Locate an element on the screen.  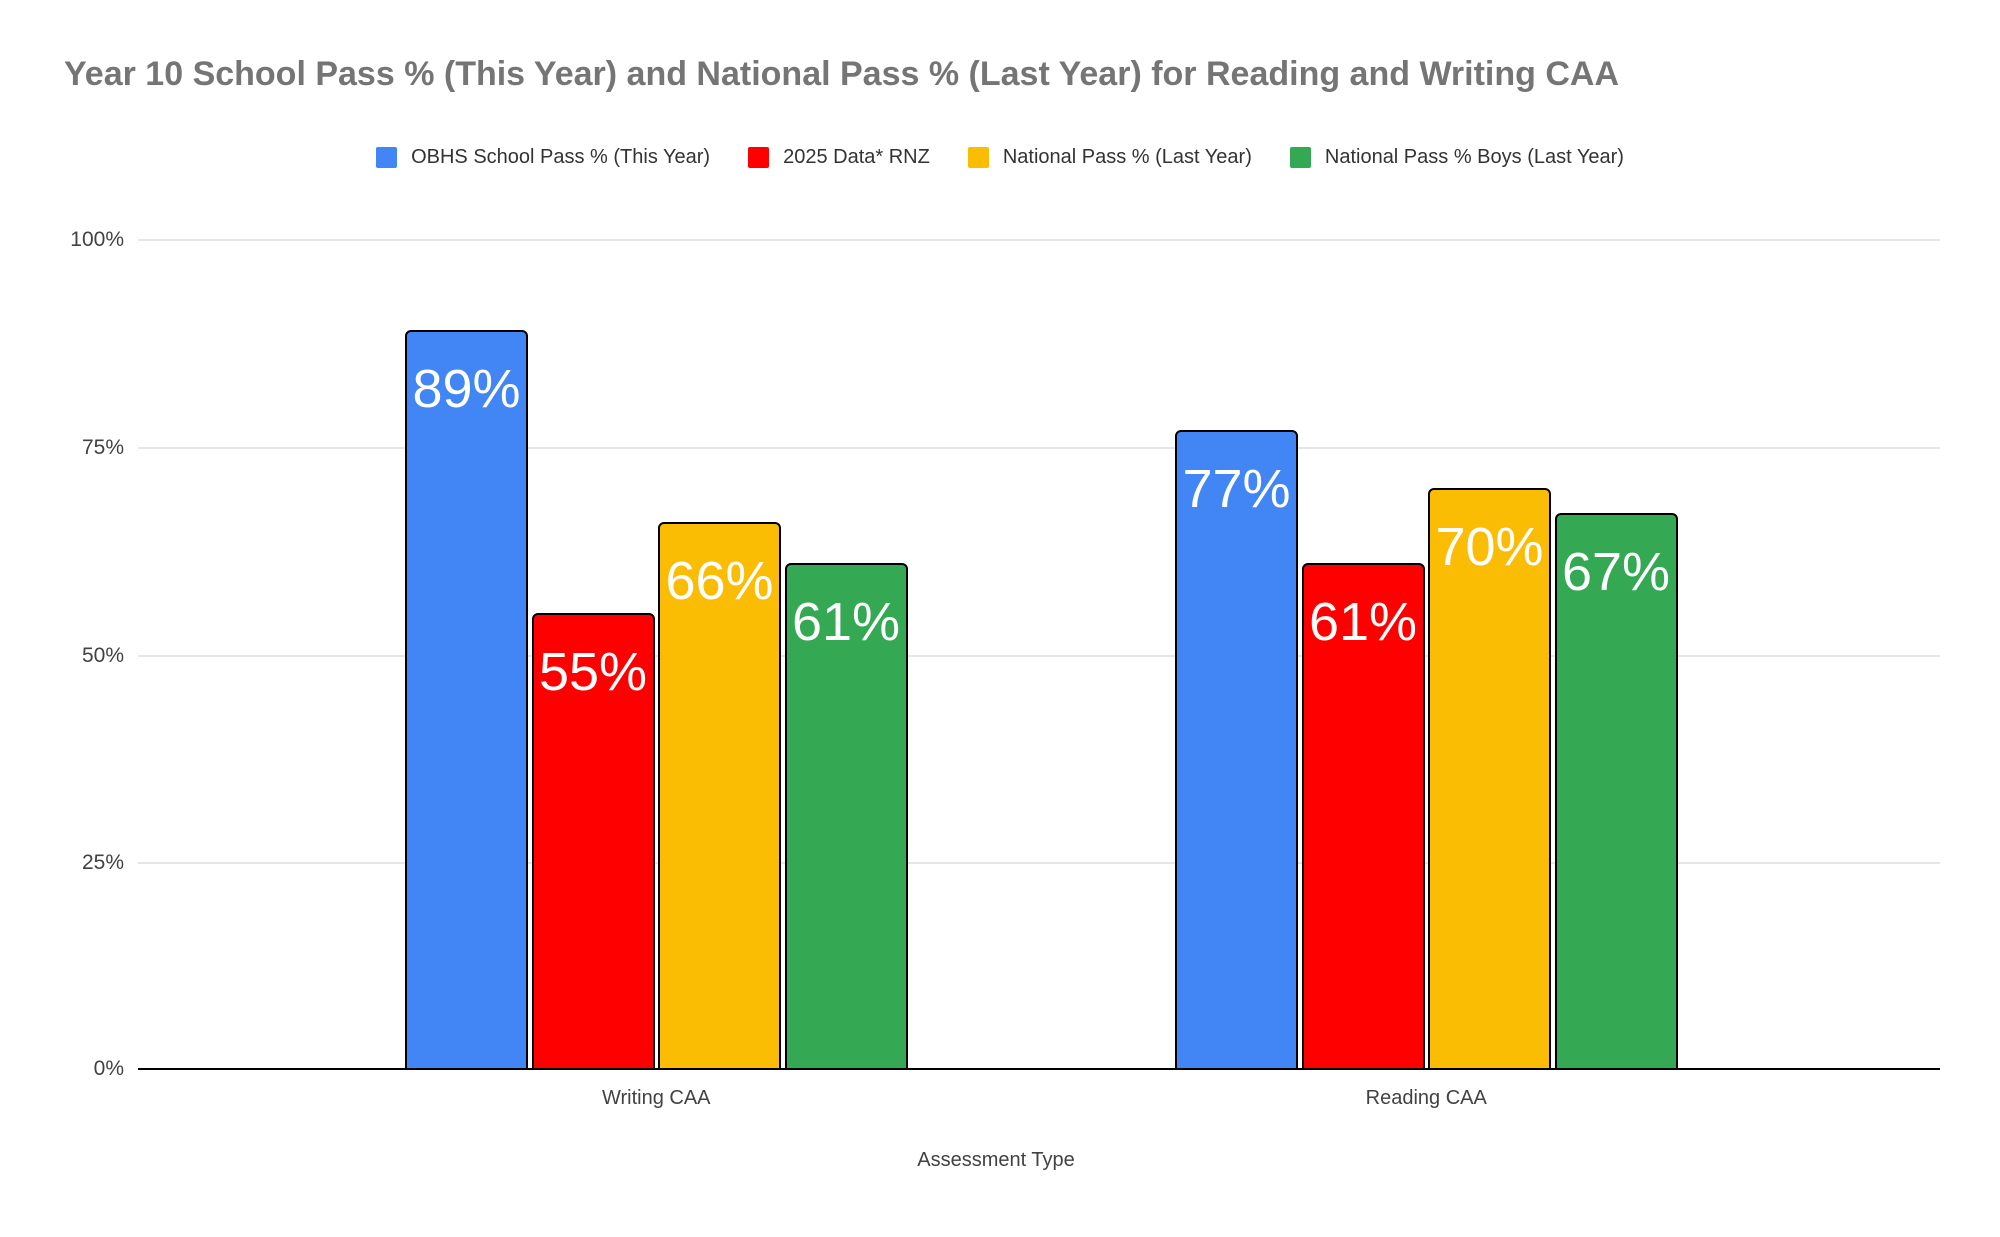
bar-value-label: 67% is located at coordinates (1616, 572).